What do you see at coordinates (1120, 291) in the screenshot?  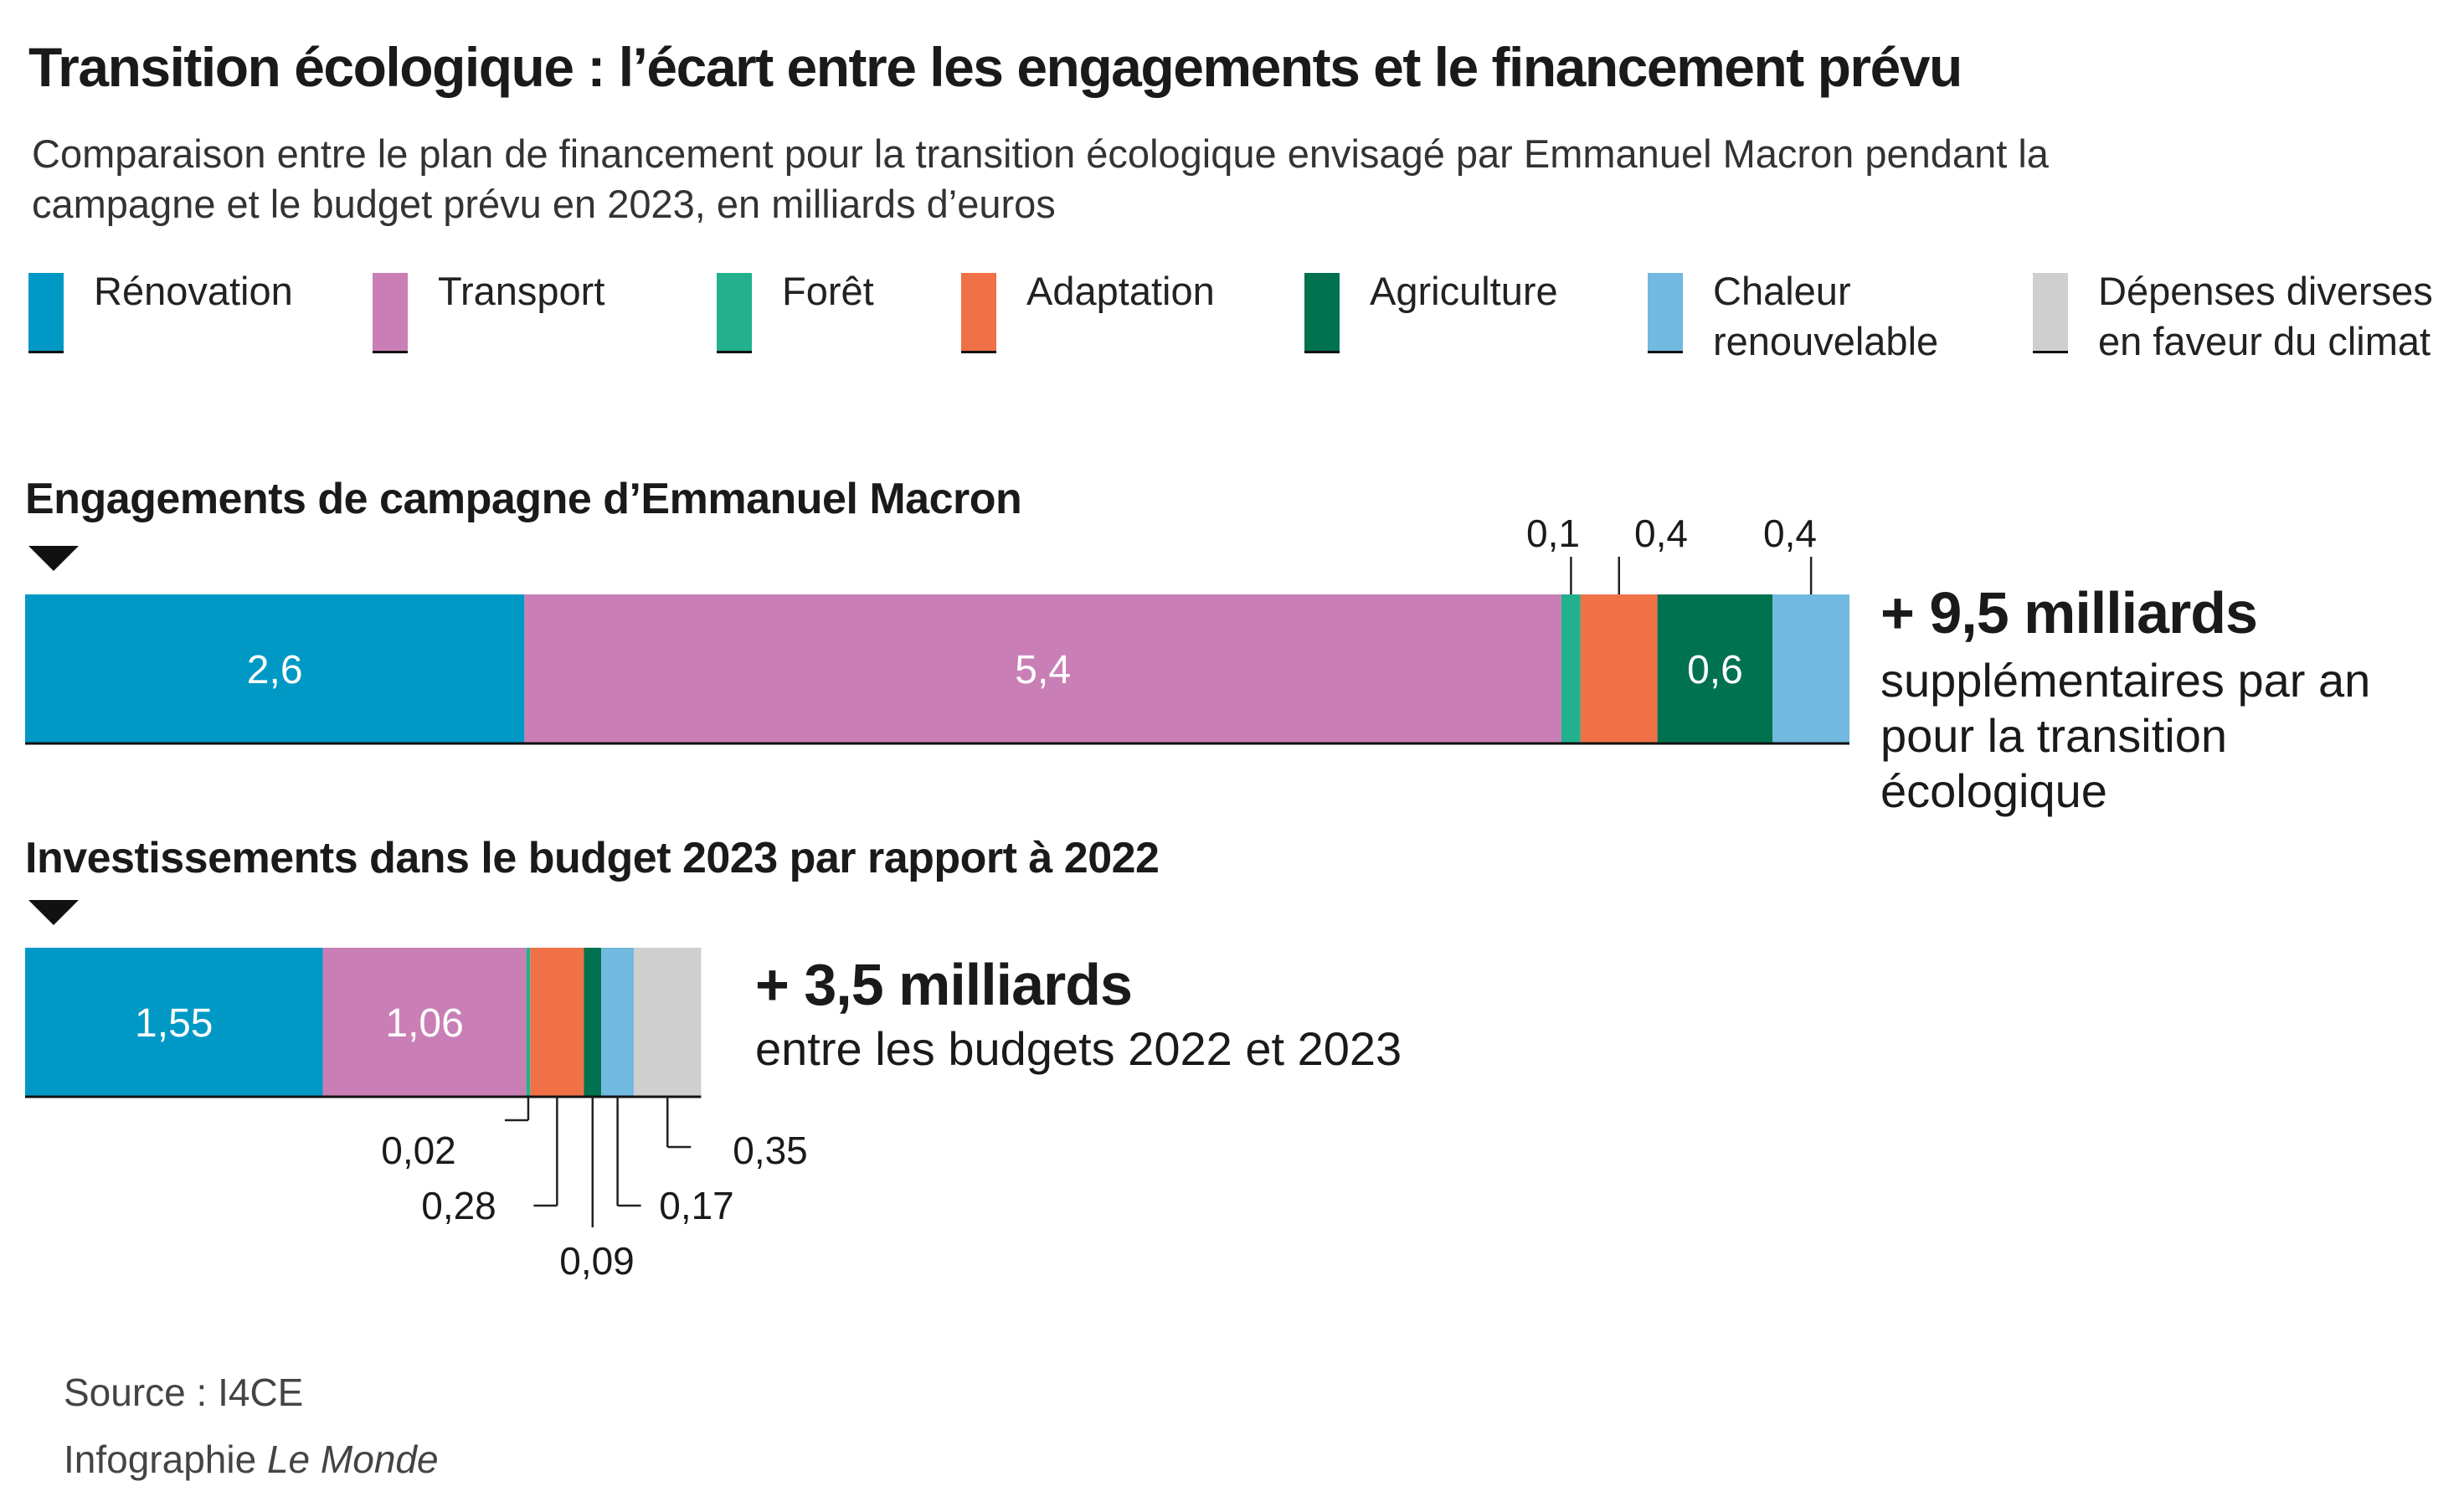 I see `legend-label-adaptation: Adaptation` at bounding box center [1120, 291].